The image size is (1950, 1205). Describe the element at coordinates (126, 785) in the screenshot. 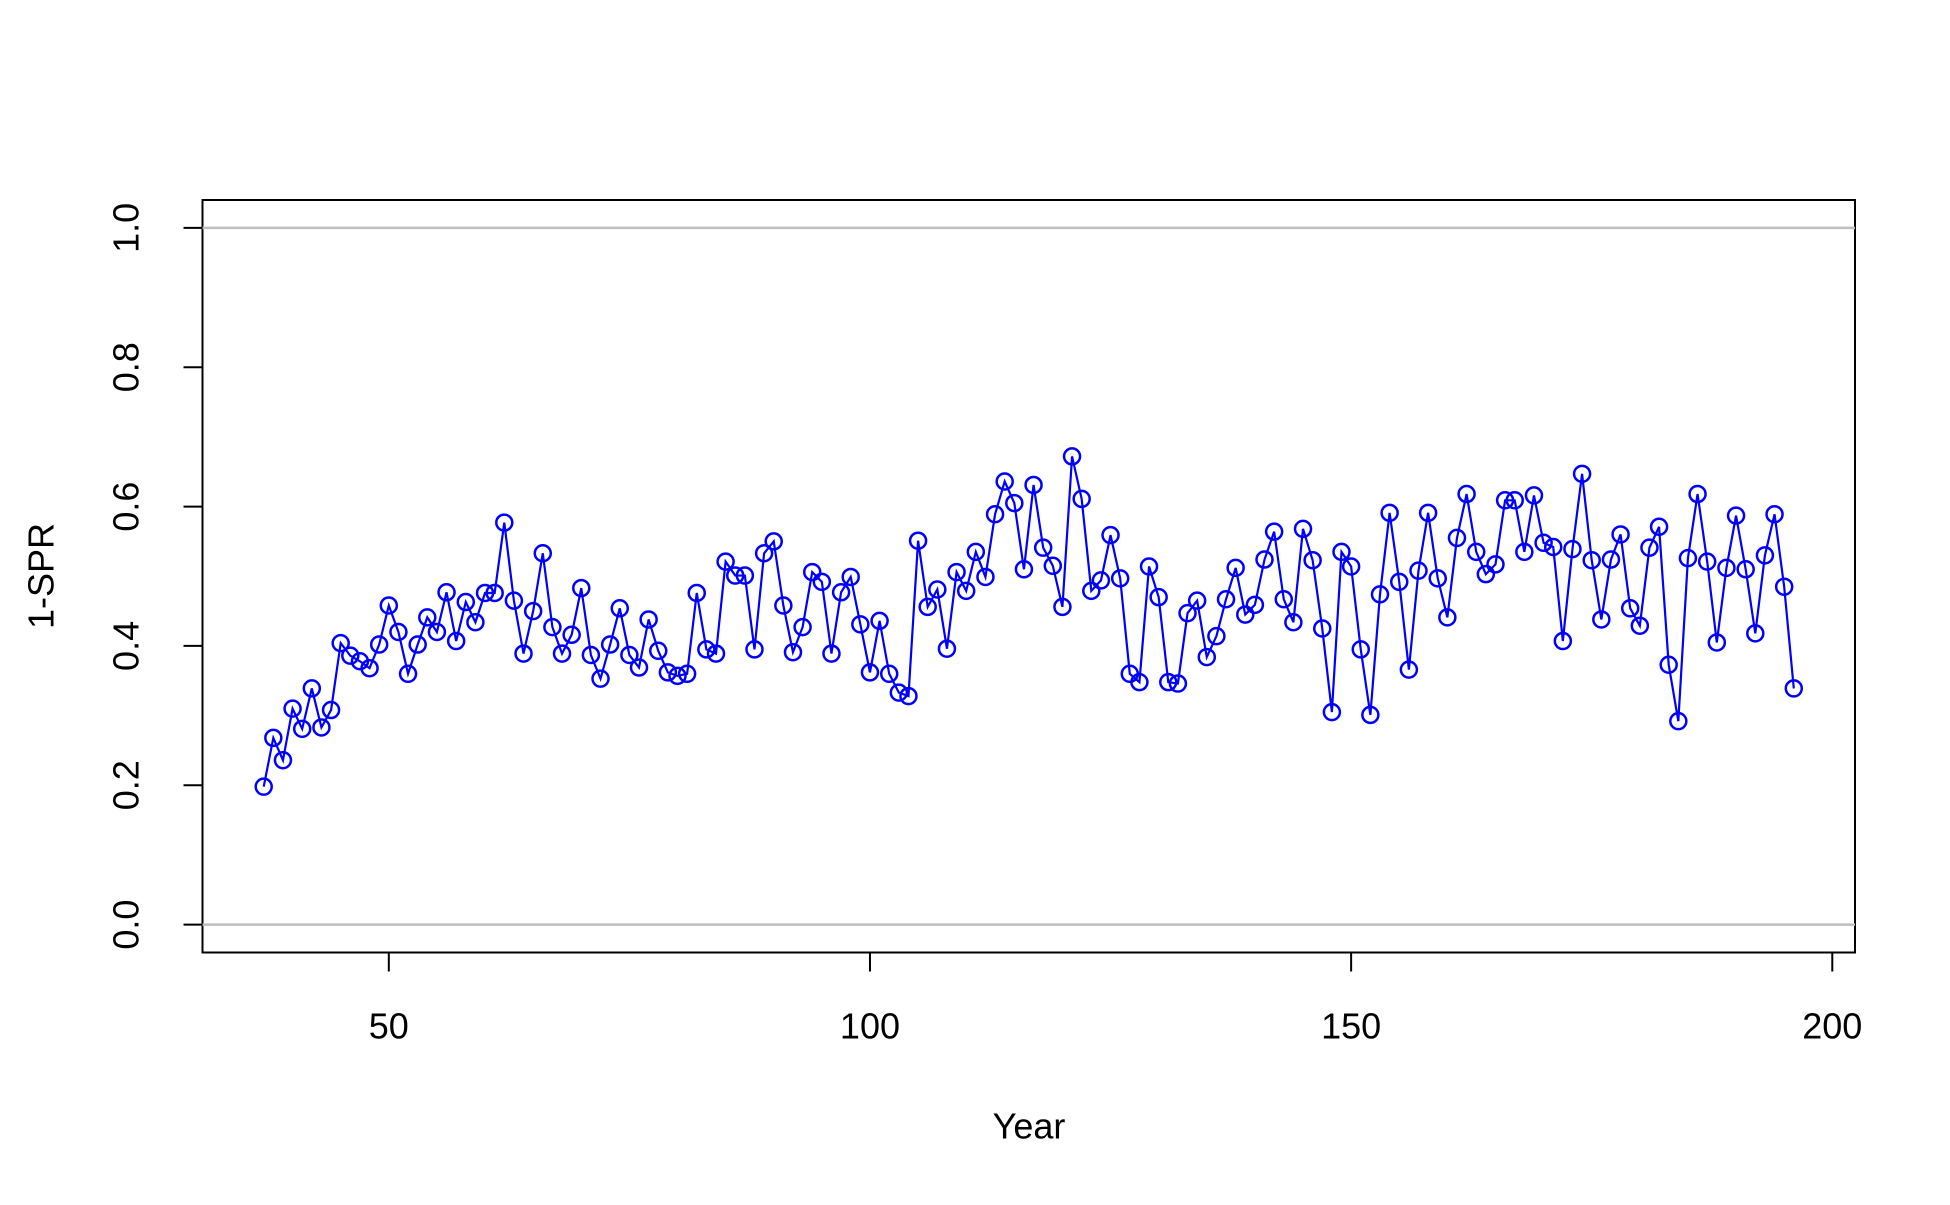

I see `y-tick-label: 0.2` at that location.